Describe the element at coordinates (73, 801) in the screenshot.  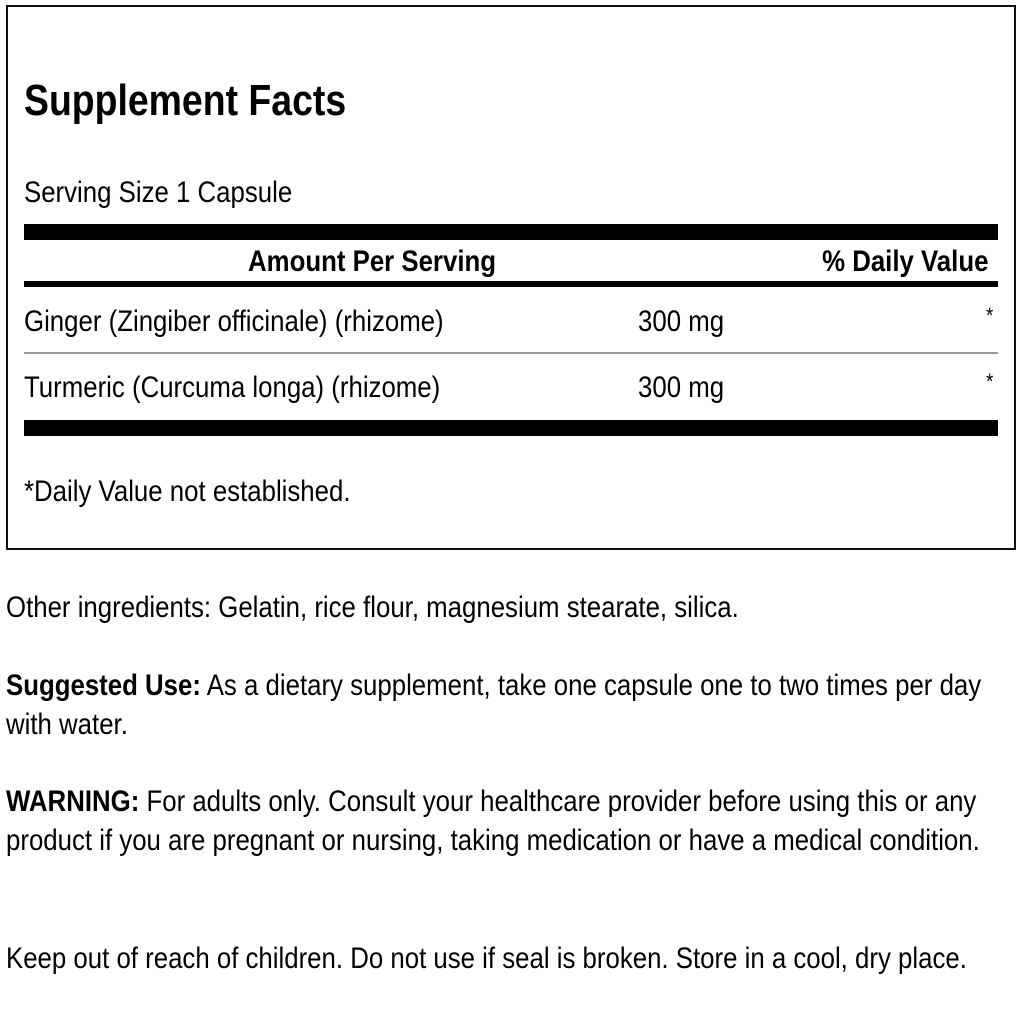
I see `warning-label: WARNING:` at that location.